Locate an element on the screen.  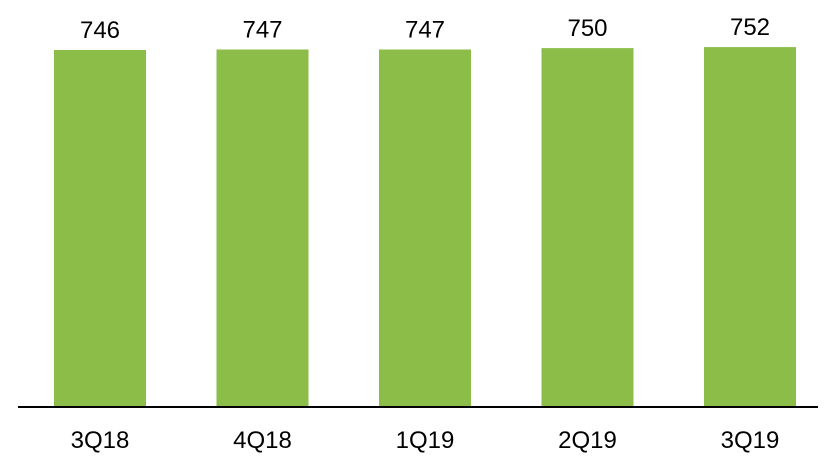
x-tick-label-2Q19: 2Q19 is located at coordinates (587, 440).